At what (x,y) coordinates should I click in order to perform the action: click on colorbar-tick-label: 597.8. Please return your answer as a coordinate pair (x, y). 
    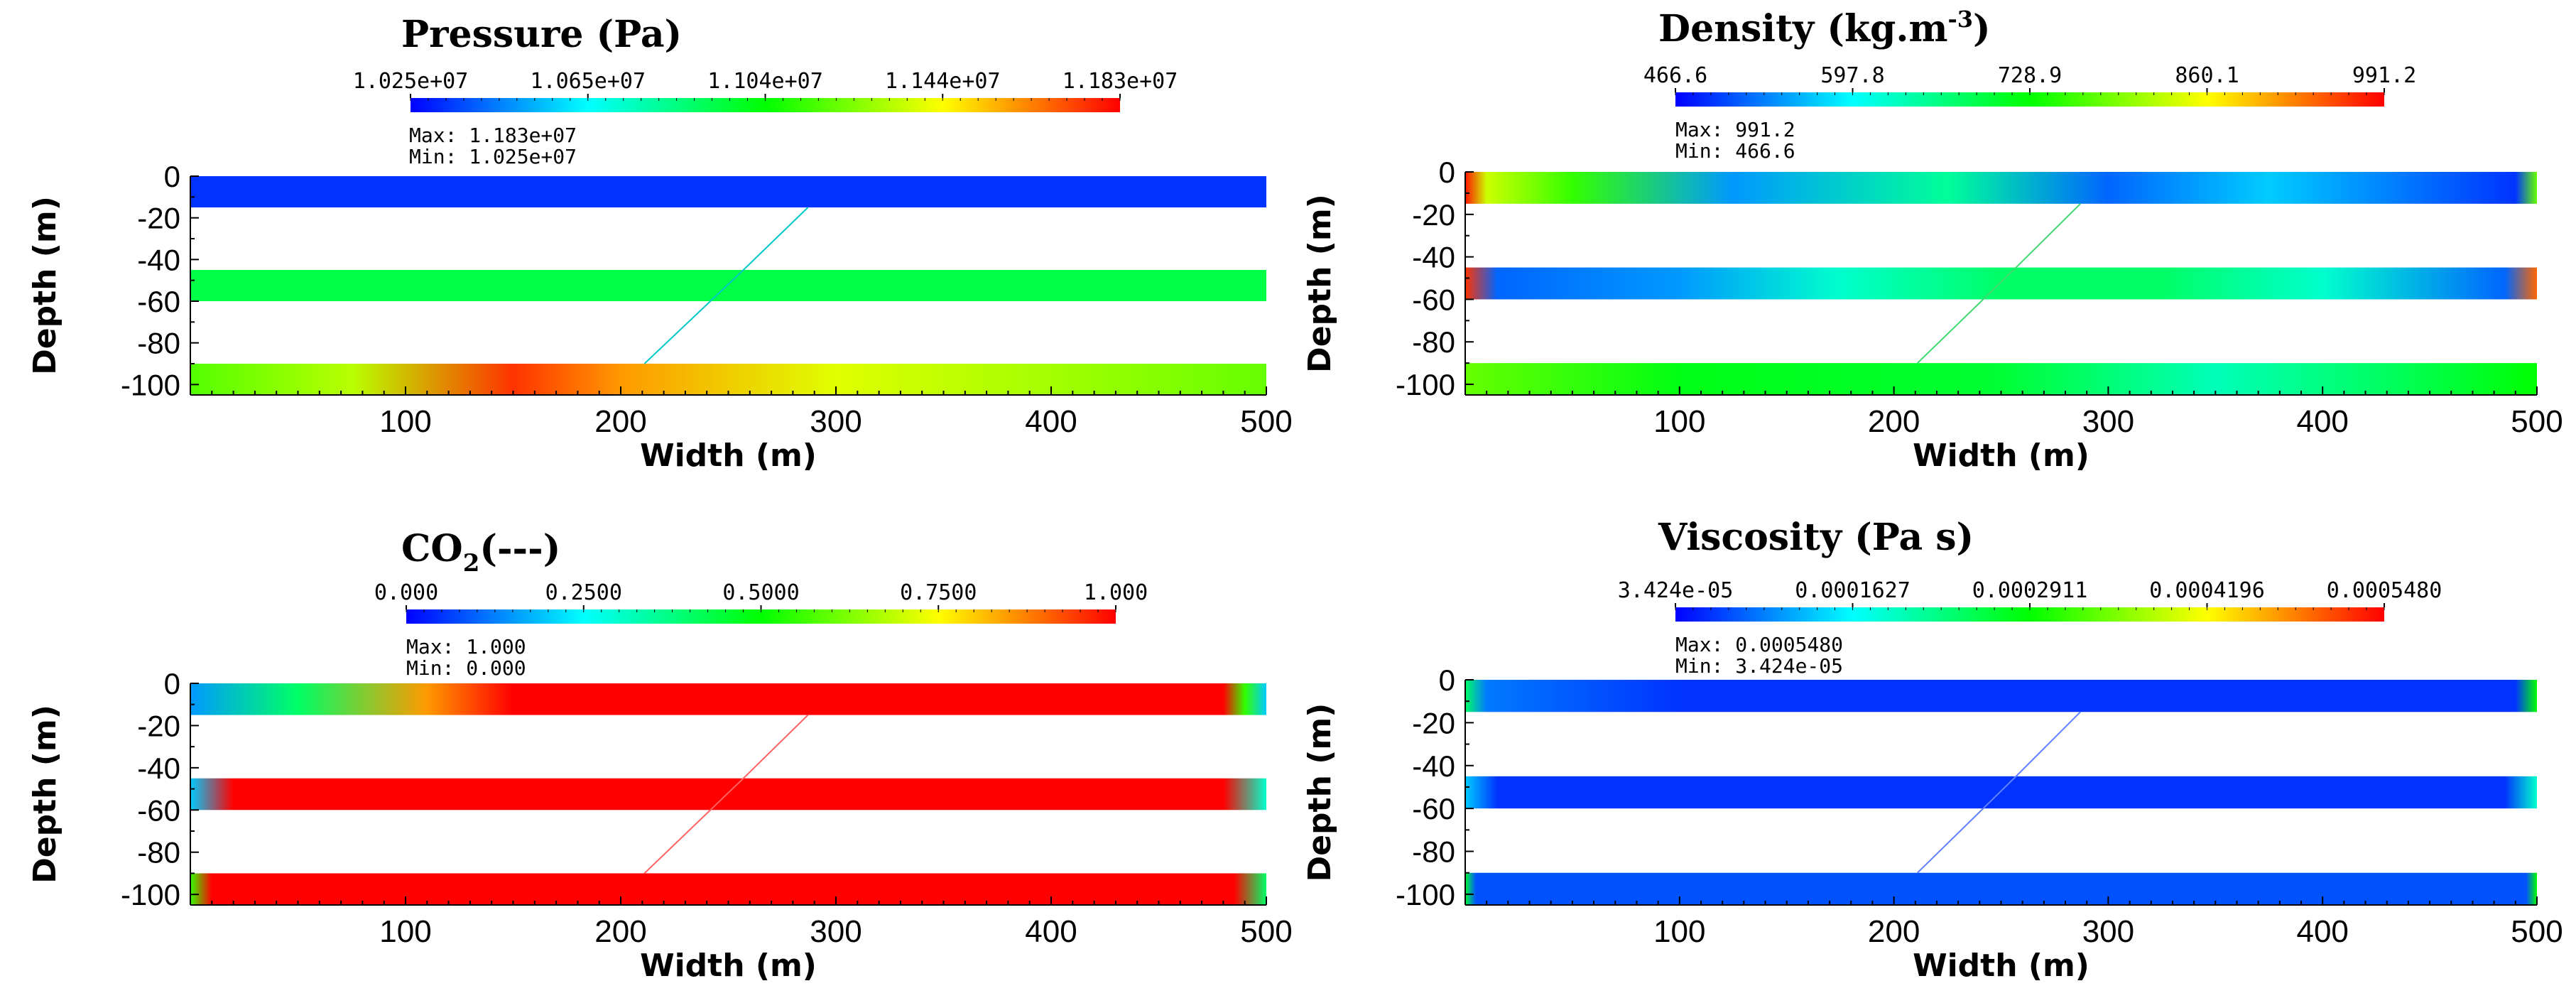
    Looking at the image, I should click on (1852, 75).